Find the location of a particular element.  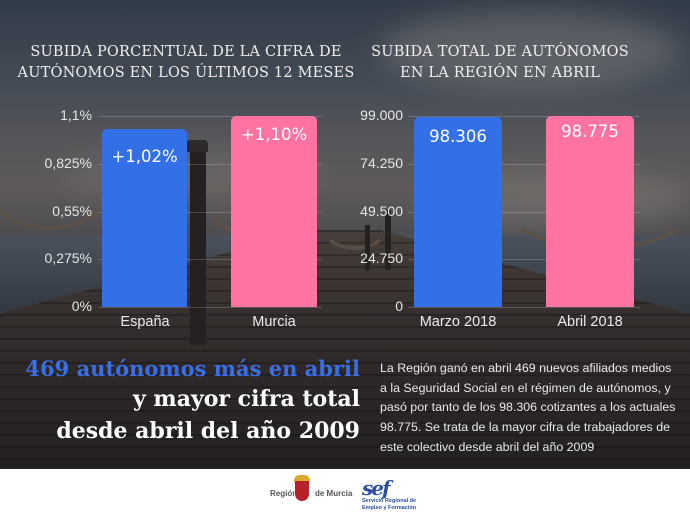

bar-abril-2018: 98.775 is located at coordinates (590, 211).